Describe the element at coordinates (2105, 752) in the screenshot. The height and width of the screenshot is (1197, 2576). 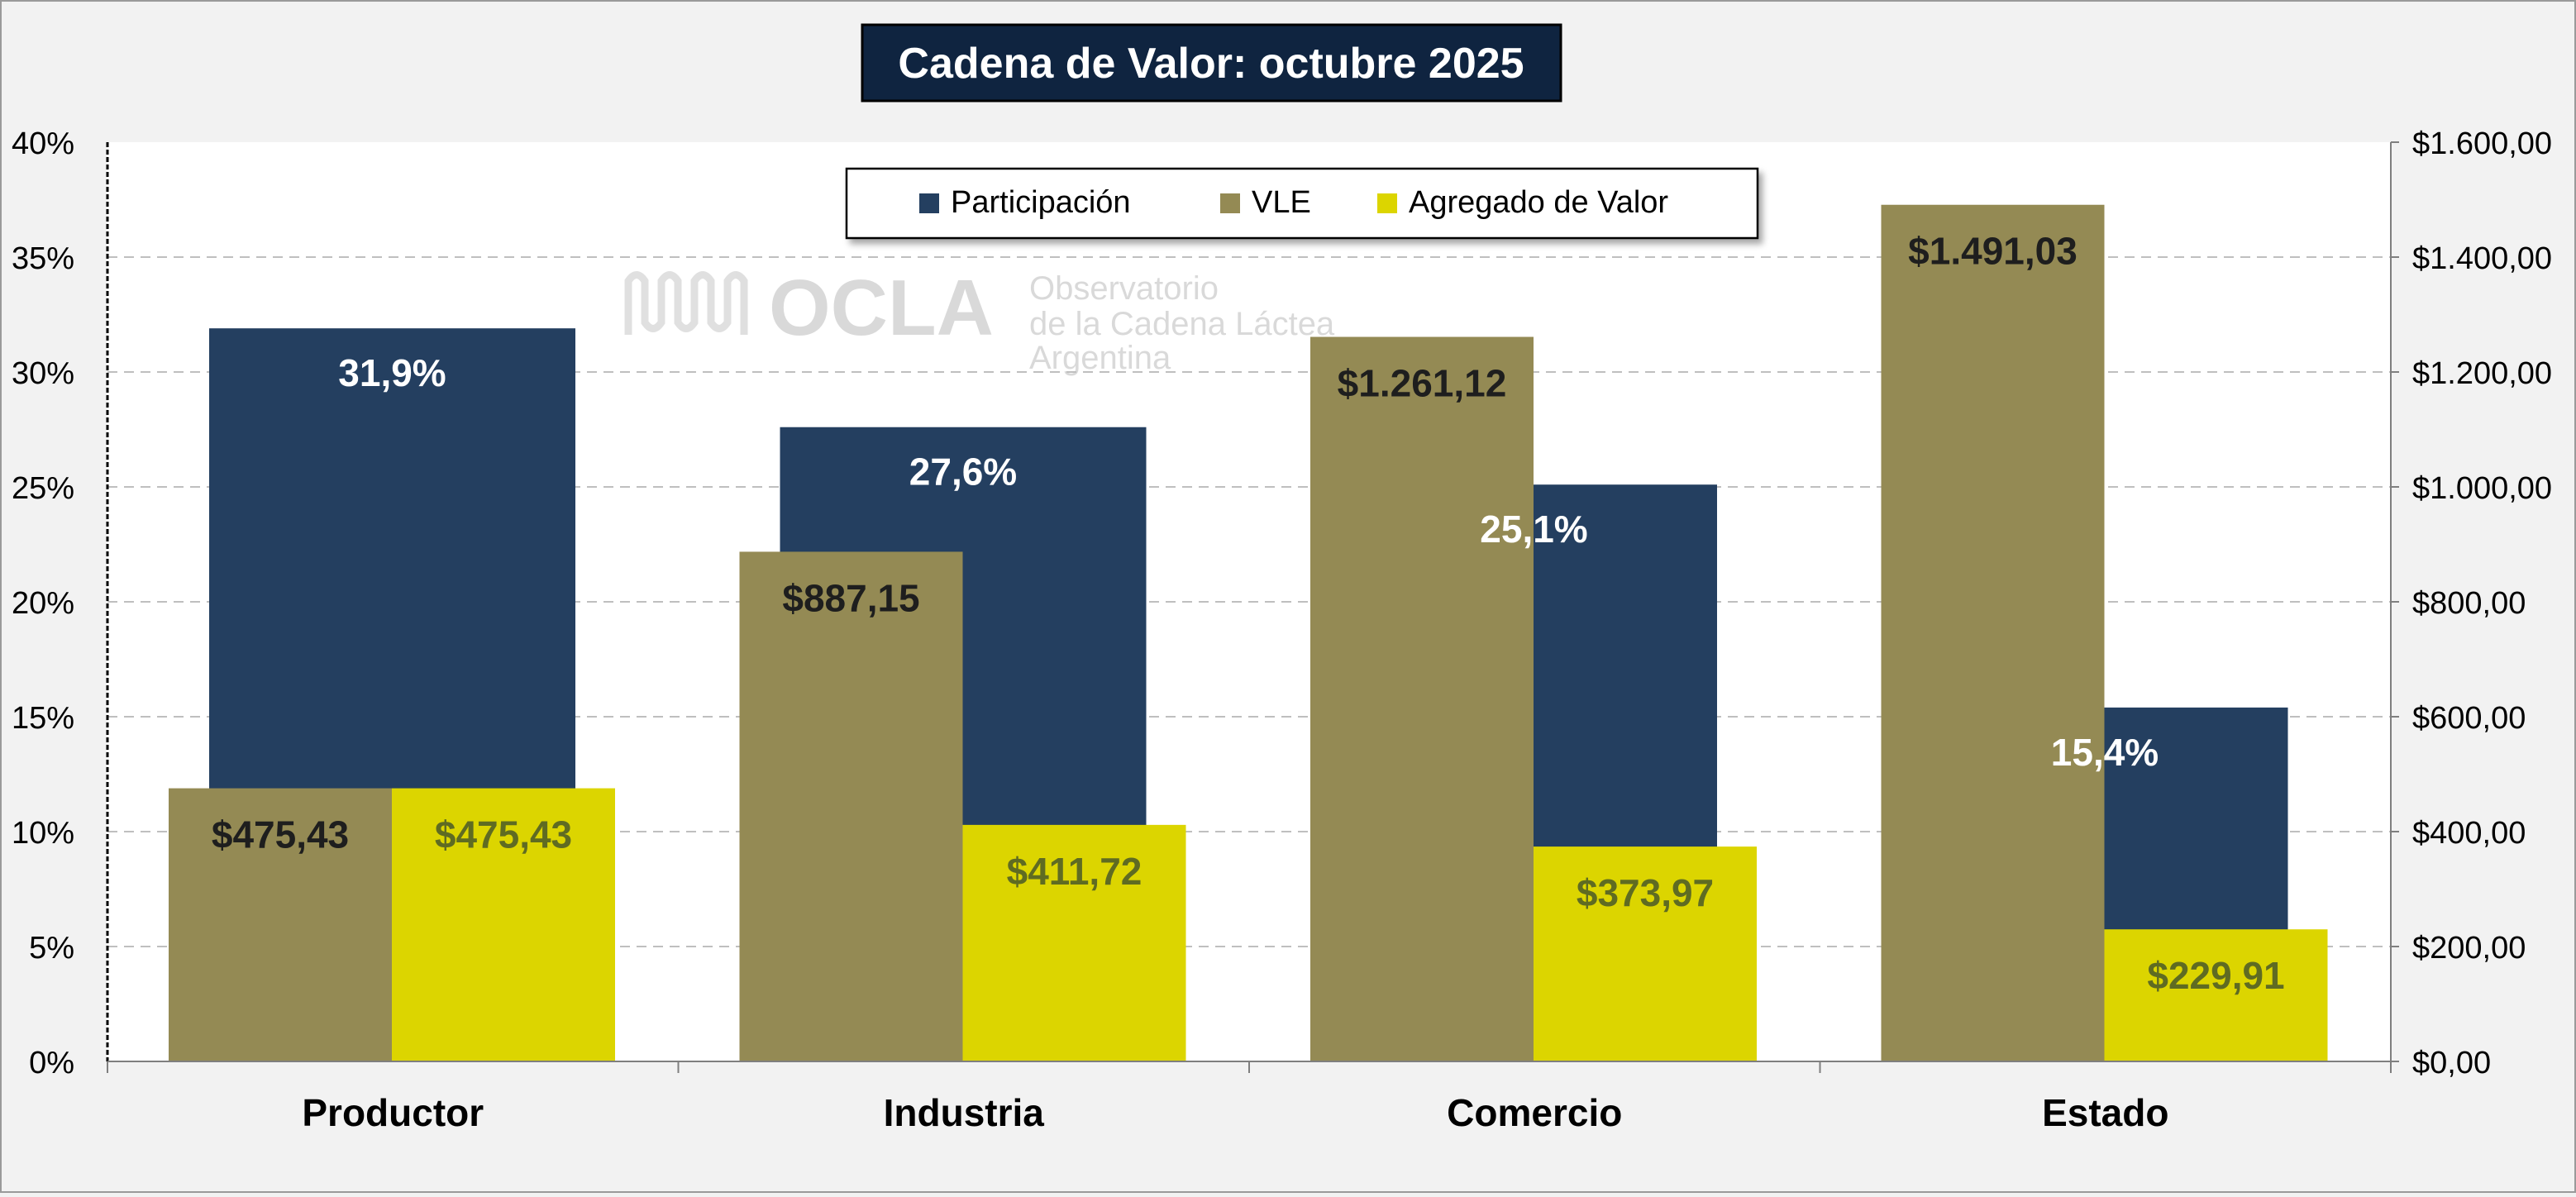
I see `data-label-participacion: 15,4%` at that location.